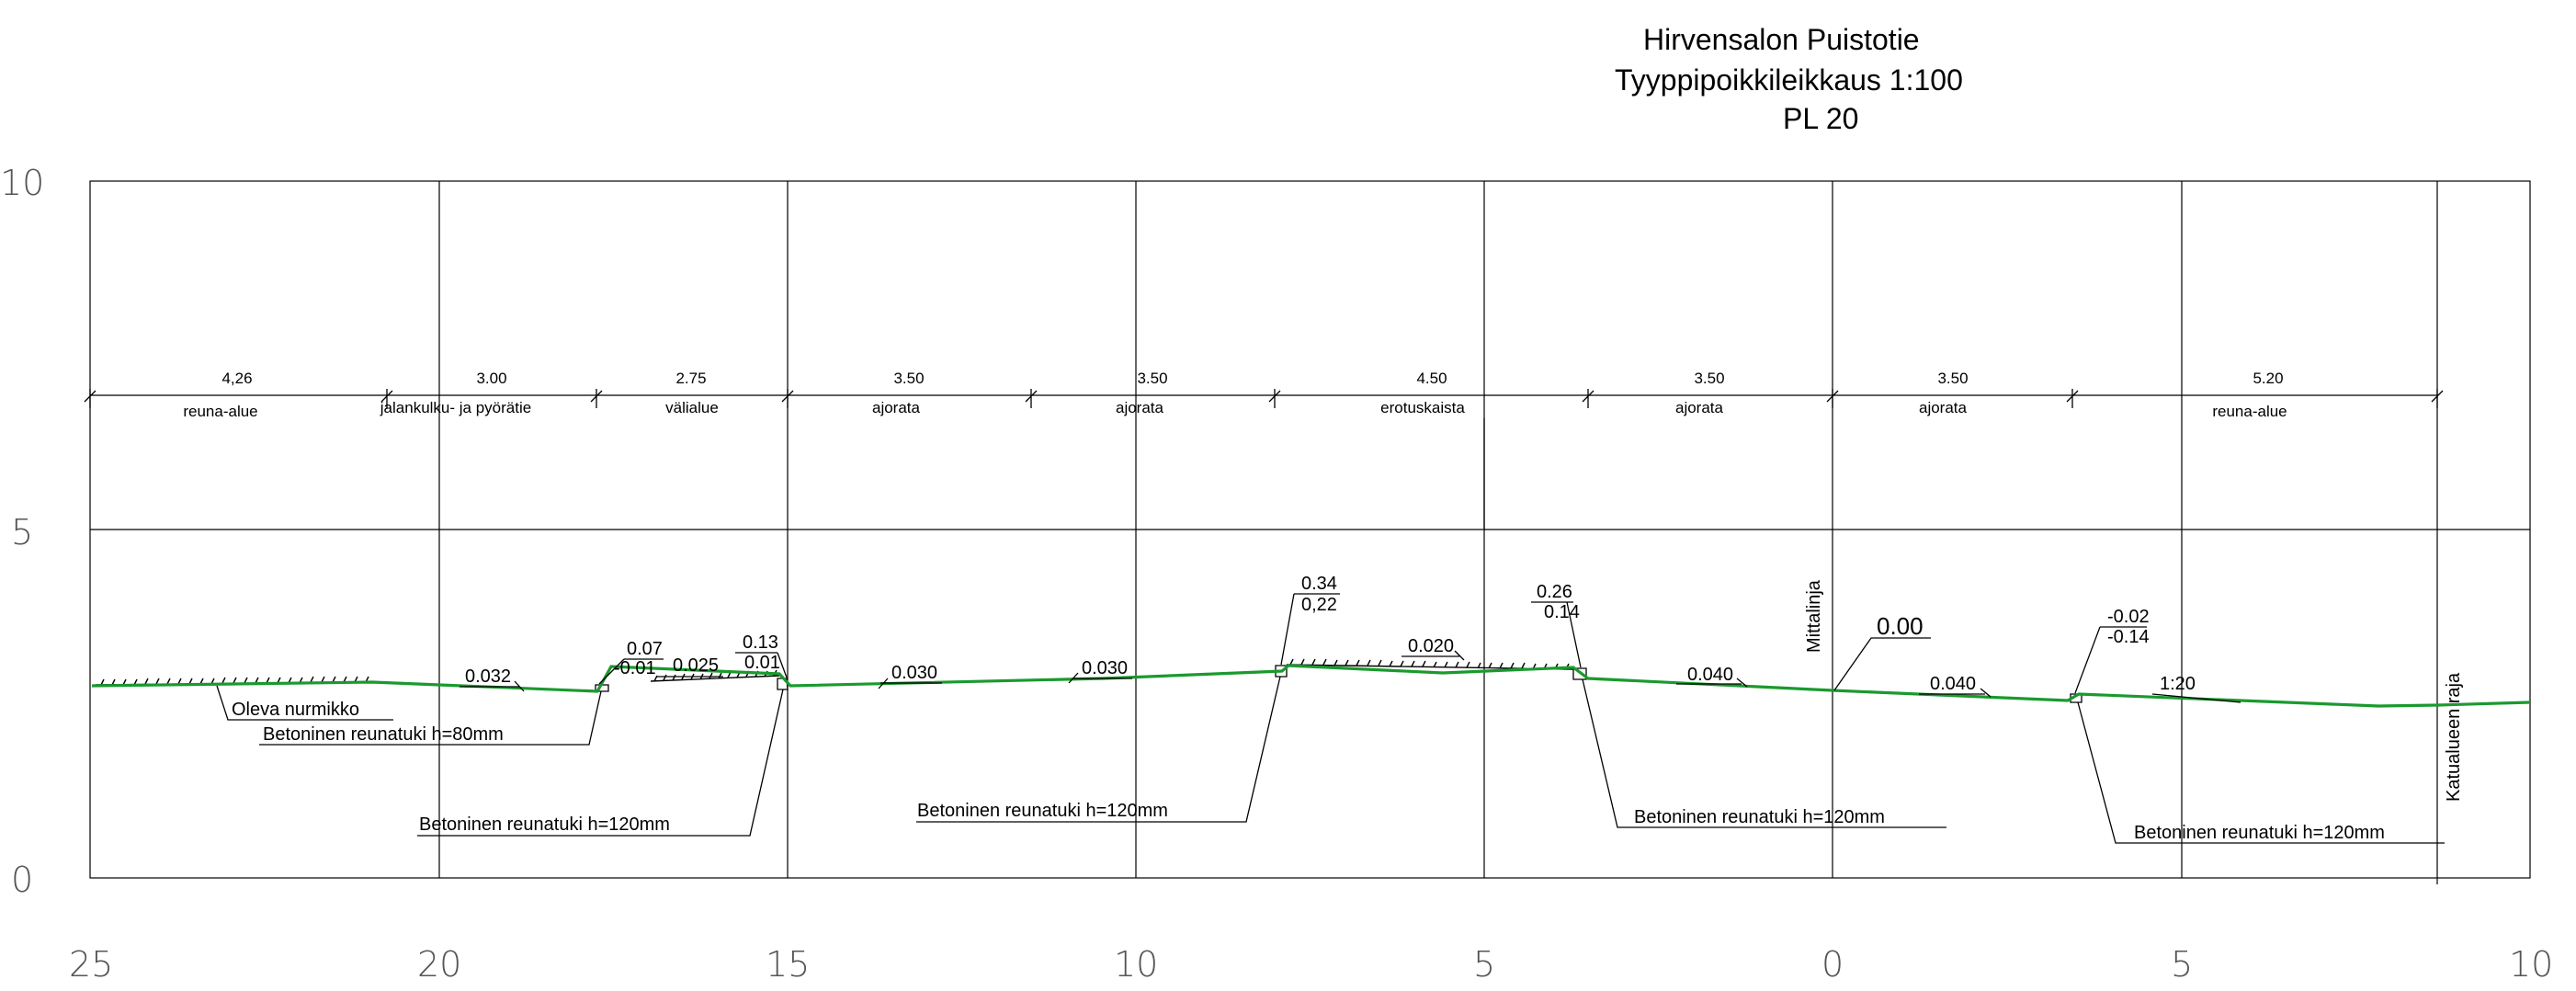 The width and height of the screenshot is (2576, 991). What do you see at coordinates (1944, 407) in the screenshot?
I see `dim-label-8: ajorata` at bounding box center [1944, 407].